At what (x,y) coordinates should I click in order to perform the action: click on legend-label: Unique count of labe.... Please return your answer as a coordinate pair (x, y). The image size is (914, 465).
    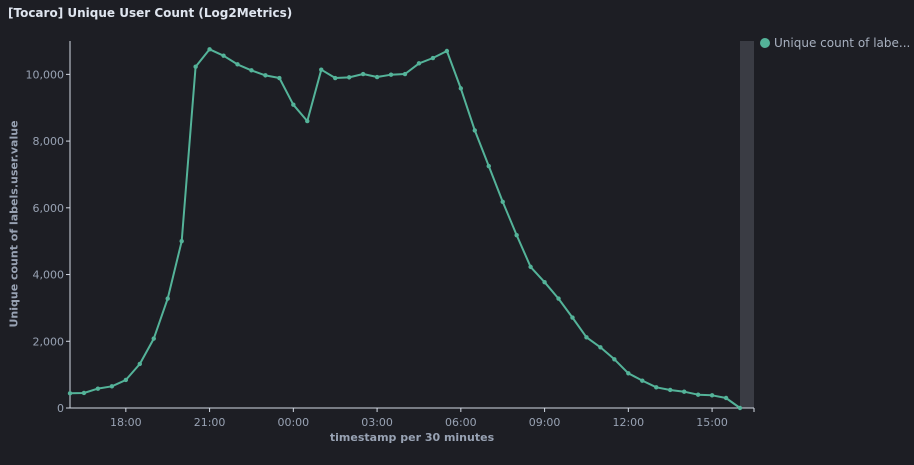
    Looking at the image, I should click on (842, 43).